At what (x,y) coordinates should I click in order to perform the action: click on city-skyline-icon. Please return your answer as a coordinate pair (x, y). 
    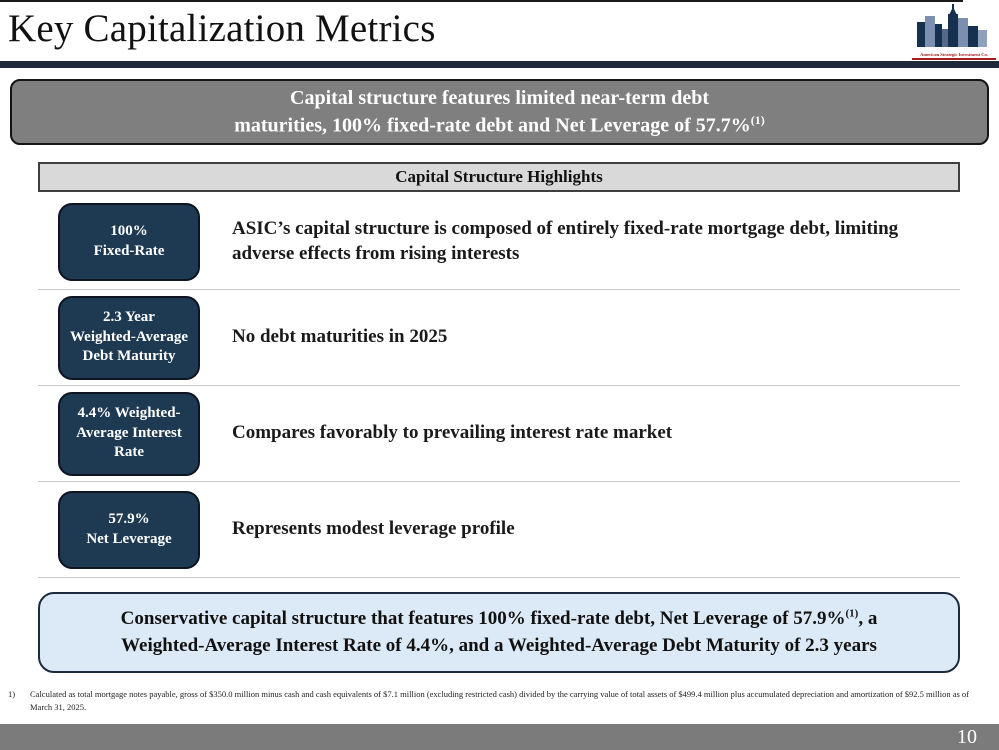
    Looking at the image, I should click on (952, 25).